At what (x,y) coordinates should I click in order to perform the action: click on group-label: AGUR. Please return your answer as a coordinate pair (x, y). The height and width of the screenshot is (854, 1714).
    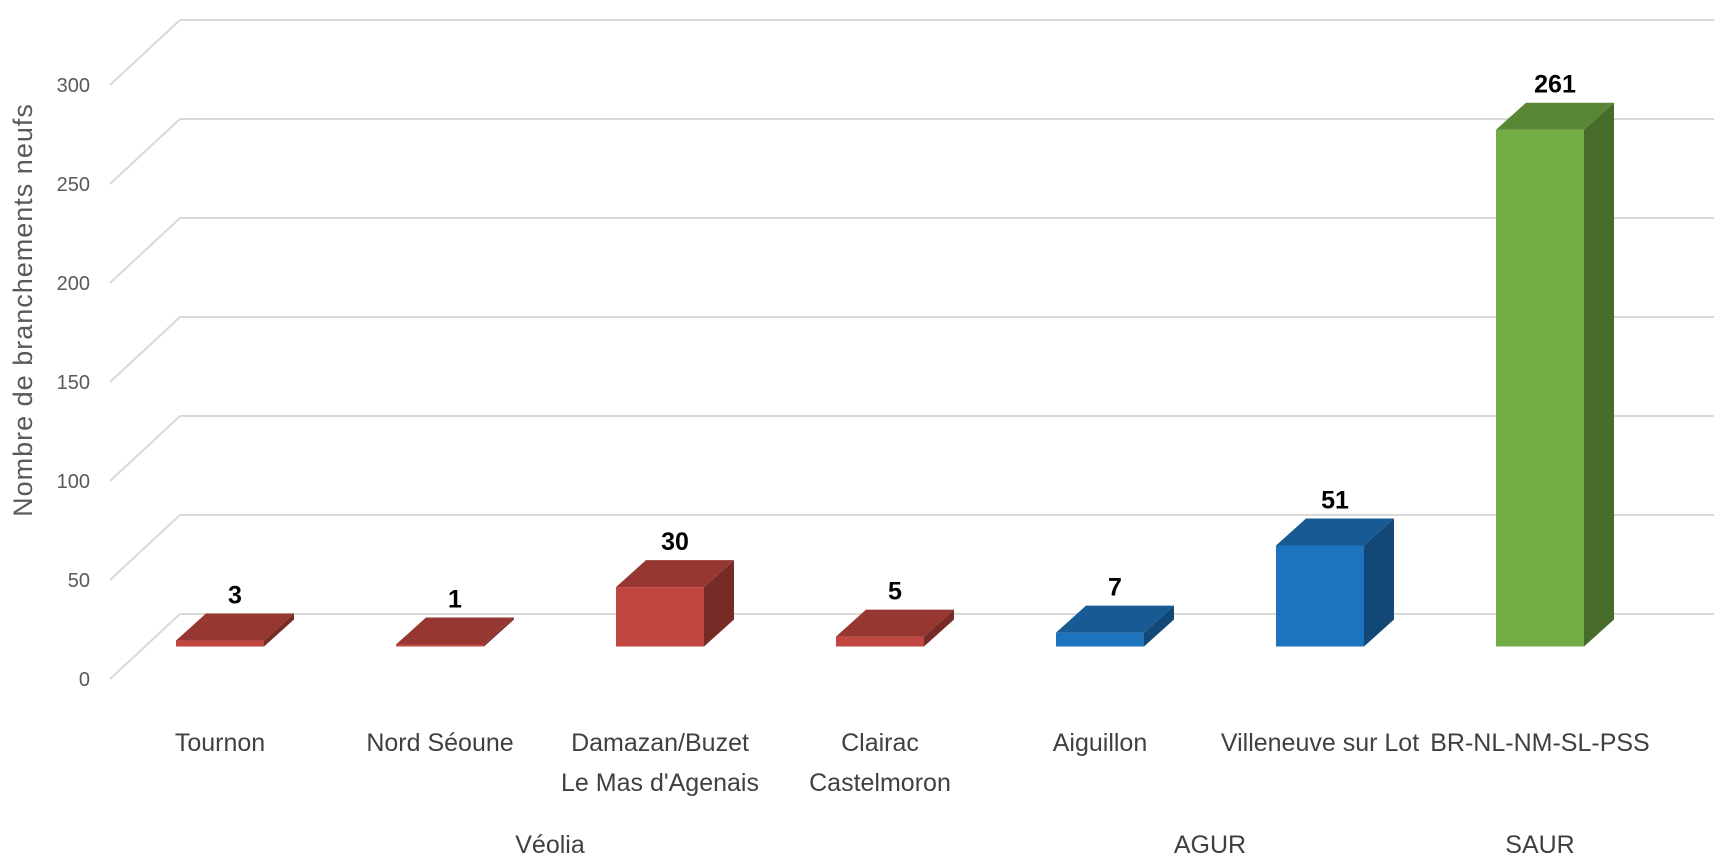
    Looking at the image, I should click on (1210, 842).